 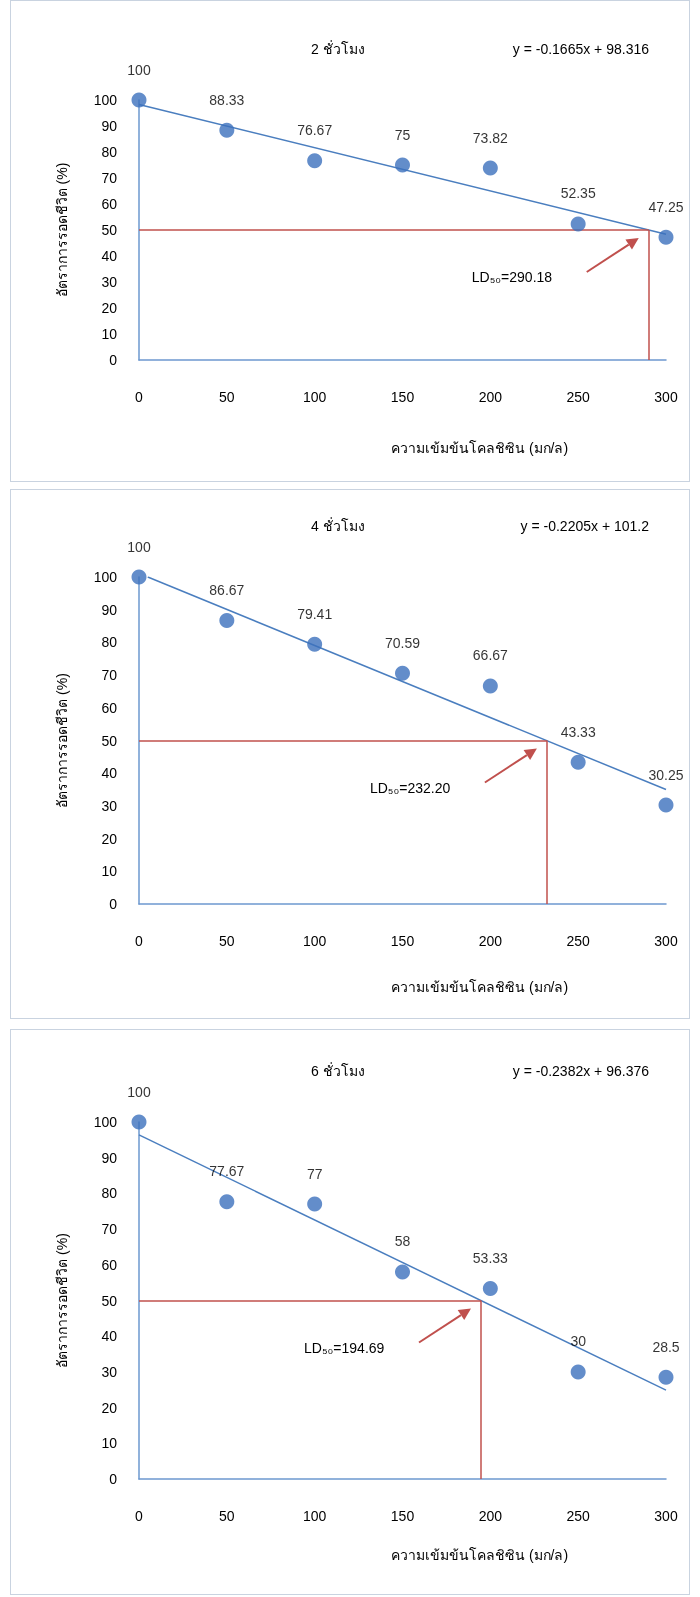 I want to click on data-label: 30, so click(x=578, y=1341).